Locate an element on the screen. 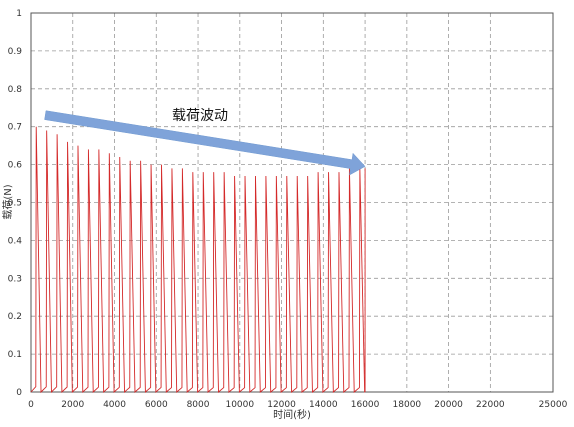 This screenshot has width=574, height=427. x-tick-label: 25000 is located at coordinates (553, 405).